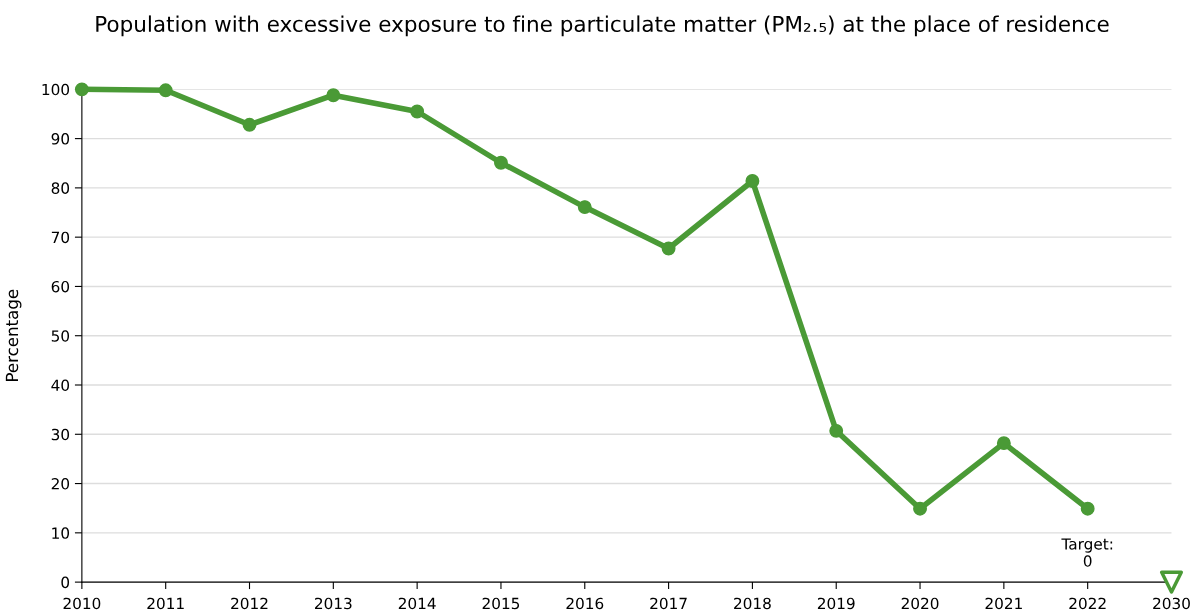 This screenshot has width=1204, height=616. What do you see at coordinates (1171, 603) in the screenshot?
I see `x-tick-label: 2030` at bounding box center [1171, 603].